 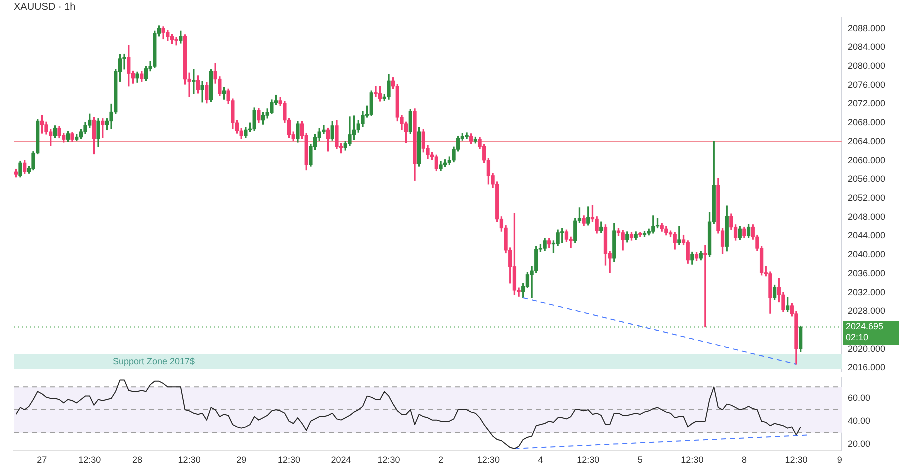 I want to click on x-tick-label: 27, so click(x=42, y=460).